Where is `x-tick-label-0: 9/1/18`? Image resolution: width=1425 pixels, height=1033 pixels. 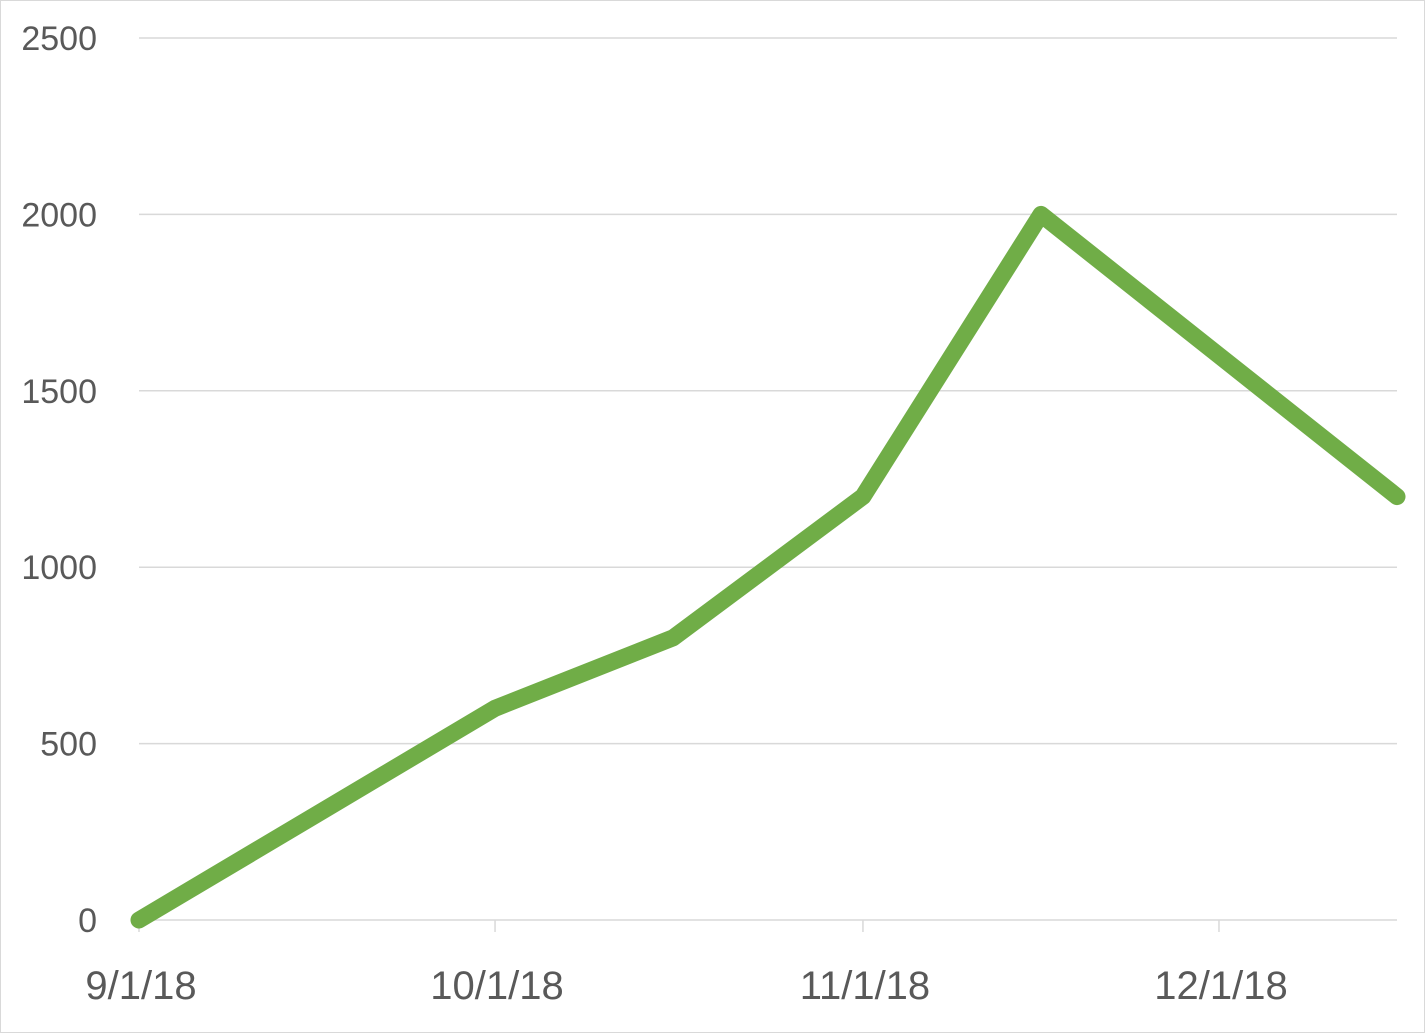
x-tick-label-0: 9/1/18 is located at coordinates (140, 986).